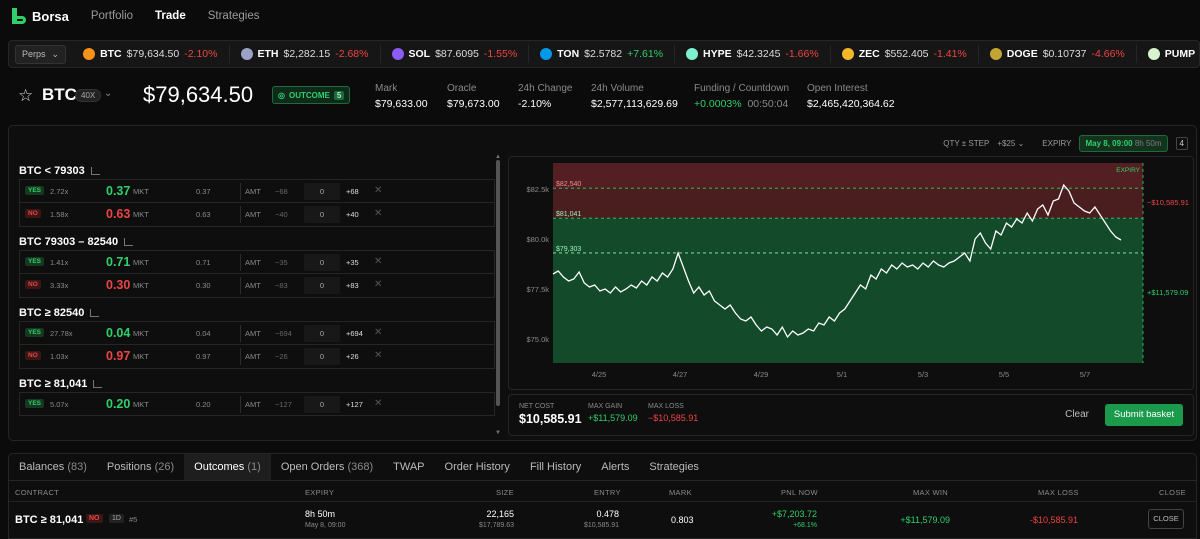  Describe the element at coordinates (950, 54) in the screenshot. I see `ticker-change: -1.41%` at that location.